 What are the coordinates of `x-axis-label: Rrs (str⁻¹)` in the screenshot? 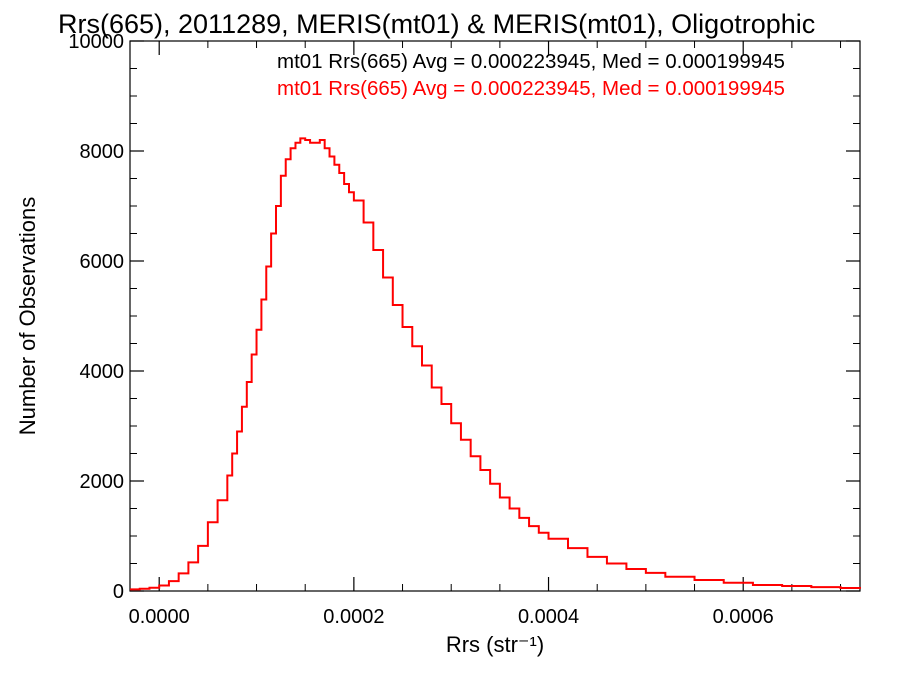 It's located at (495, 644).